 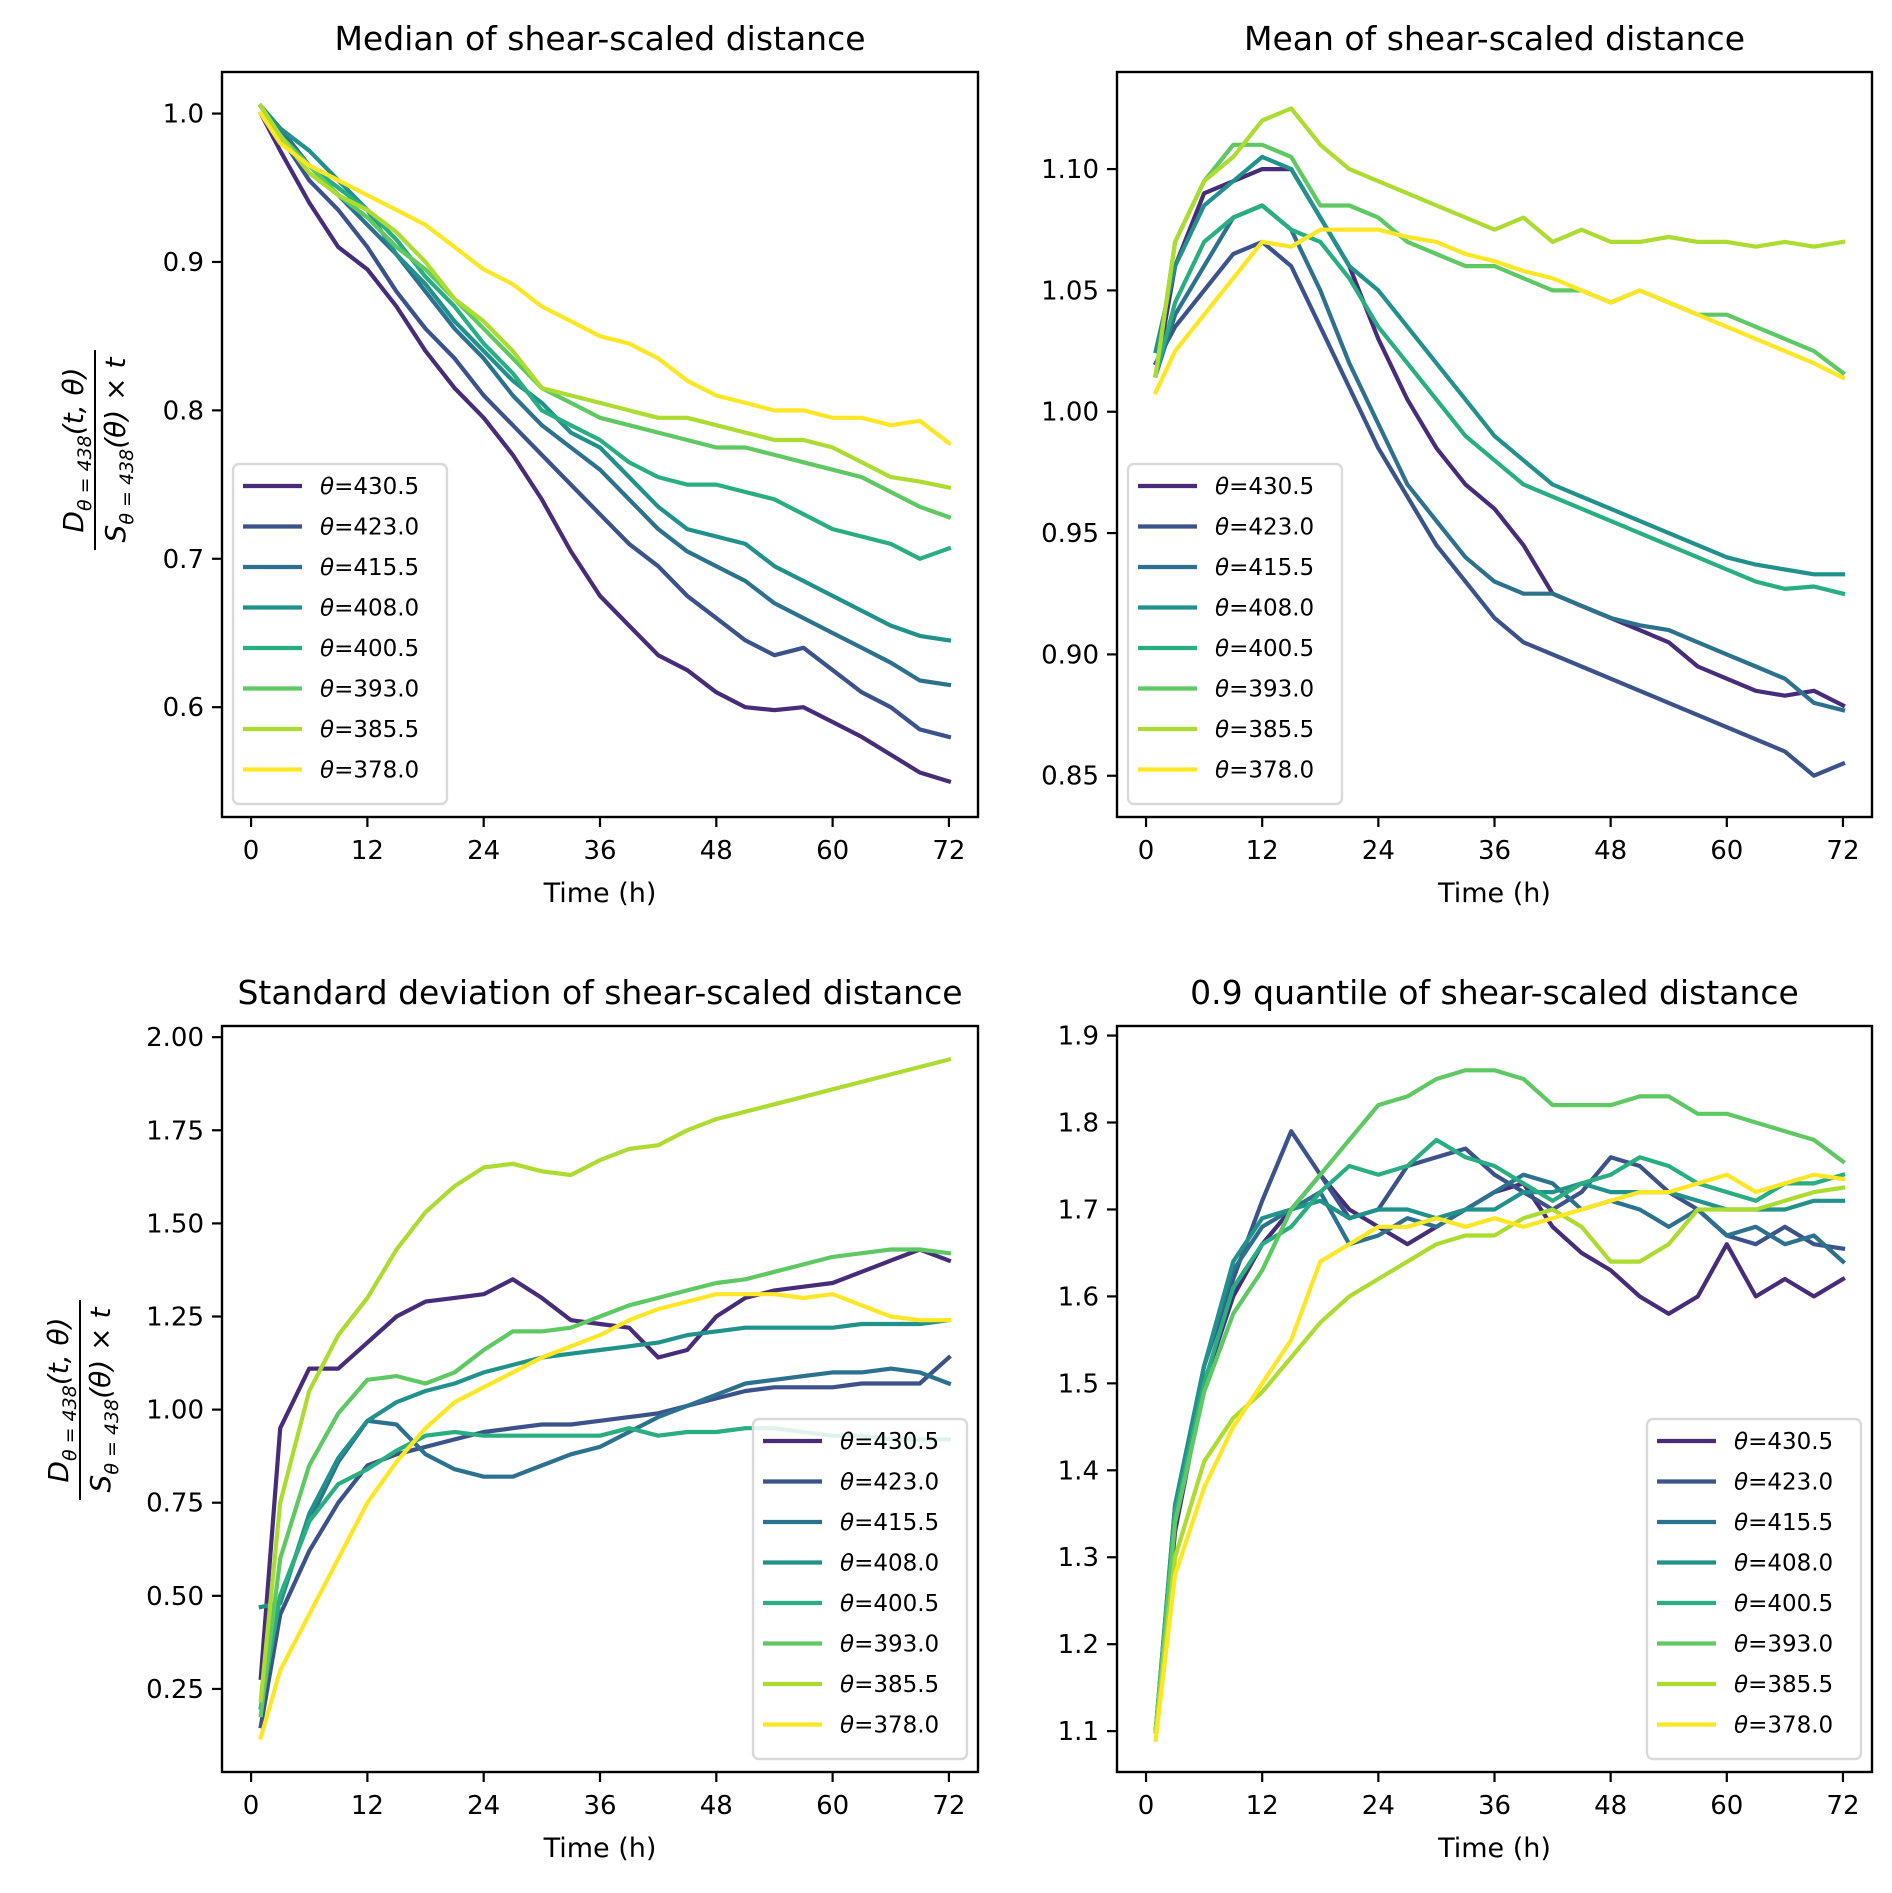 I want to click on ylabel-bottom-den-sub: θ = 438, so click(x=112, y=1437).